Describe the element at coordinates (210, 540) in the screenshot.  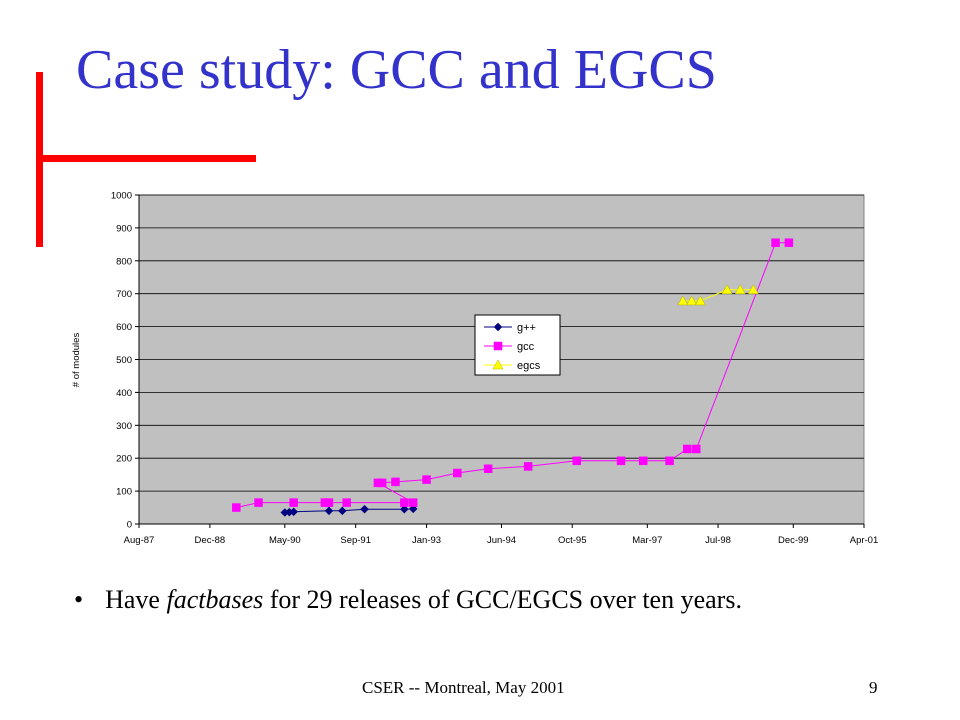
I see `x-tick-label: Dec-88` at that location.